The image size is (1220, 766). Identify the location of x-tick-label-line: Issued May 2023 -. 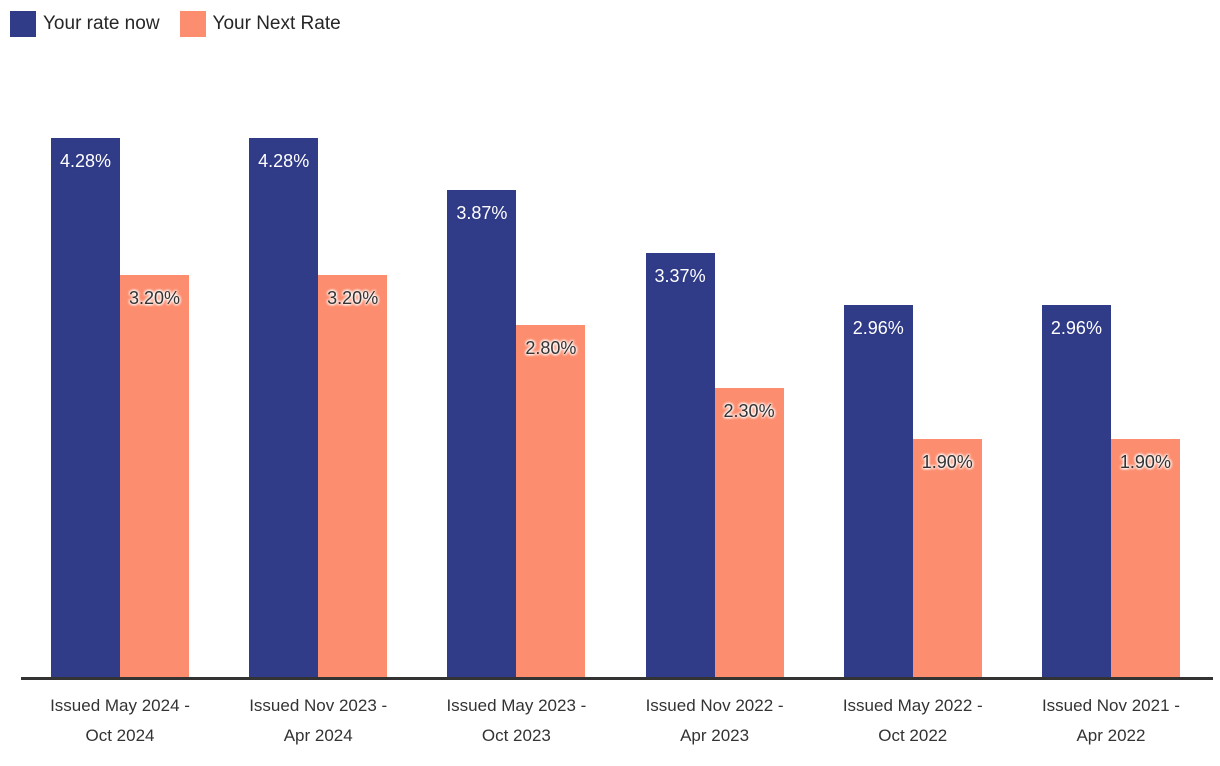
(516, 705).